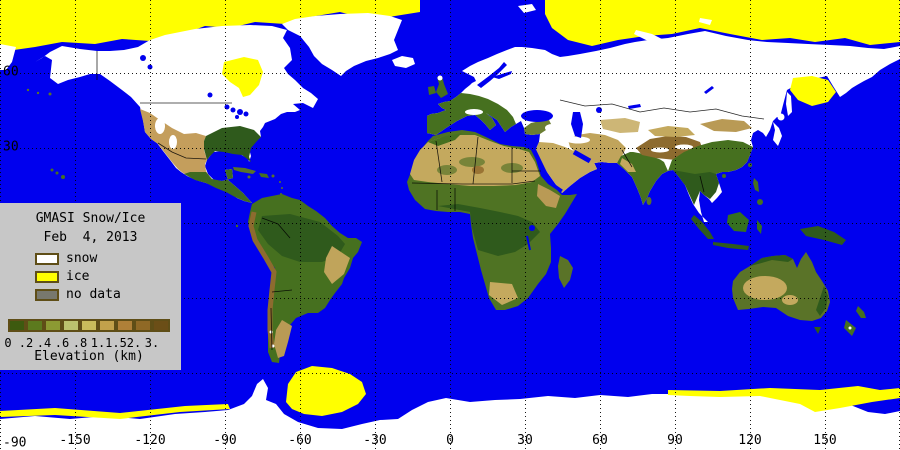  Describe the element at coordinates (825, 440) in the screenshot. I see `lon-tick-label: 150` at that location.